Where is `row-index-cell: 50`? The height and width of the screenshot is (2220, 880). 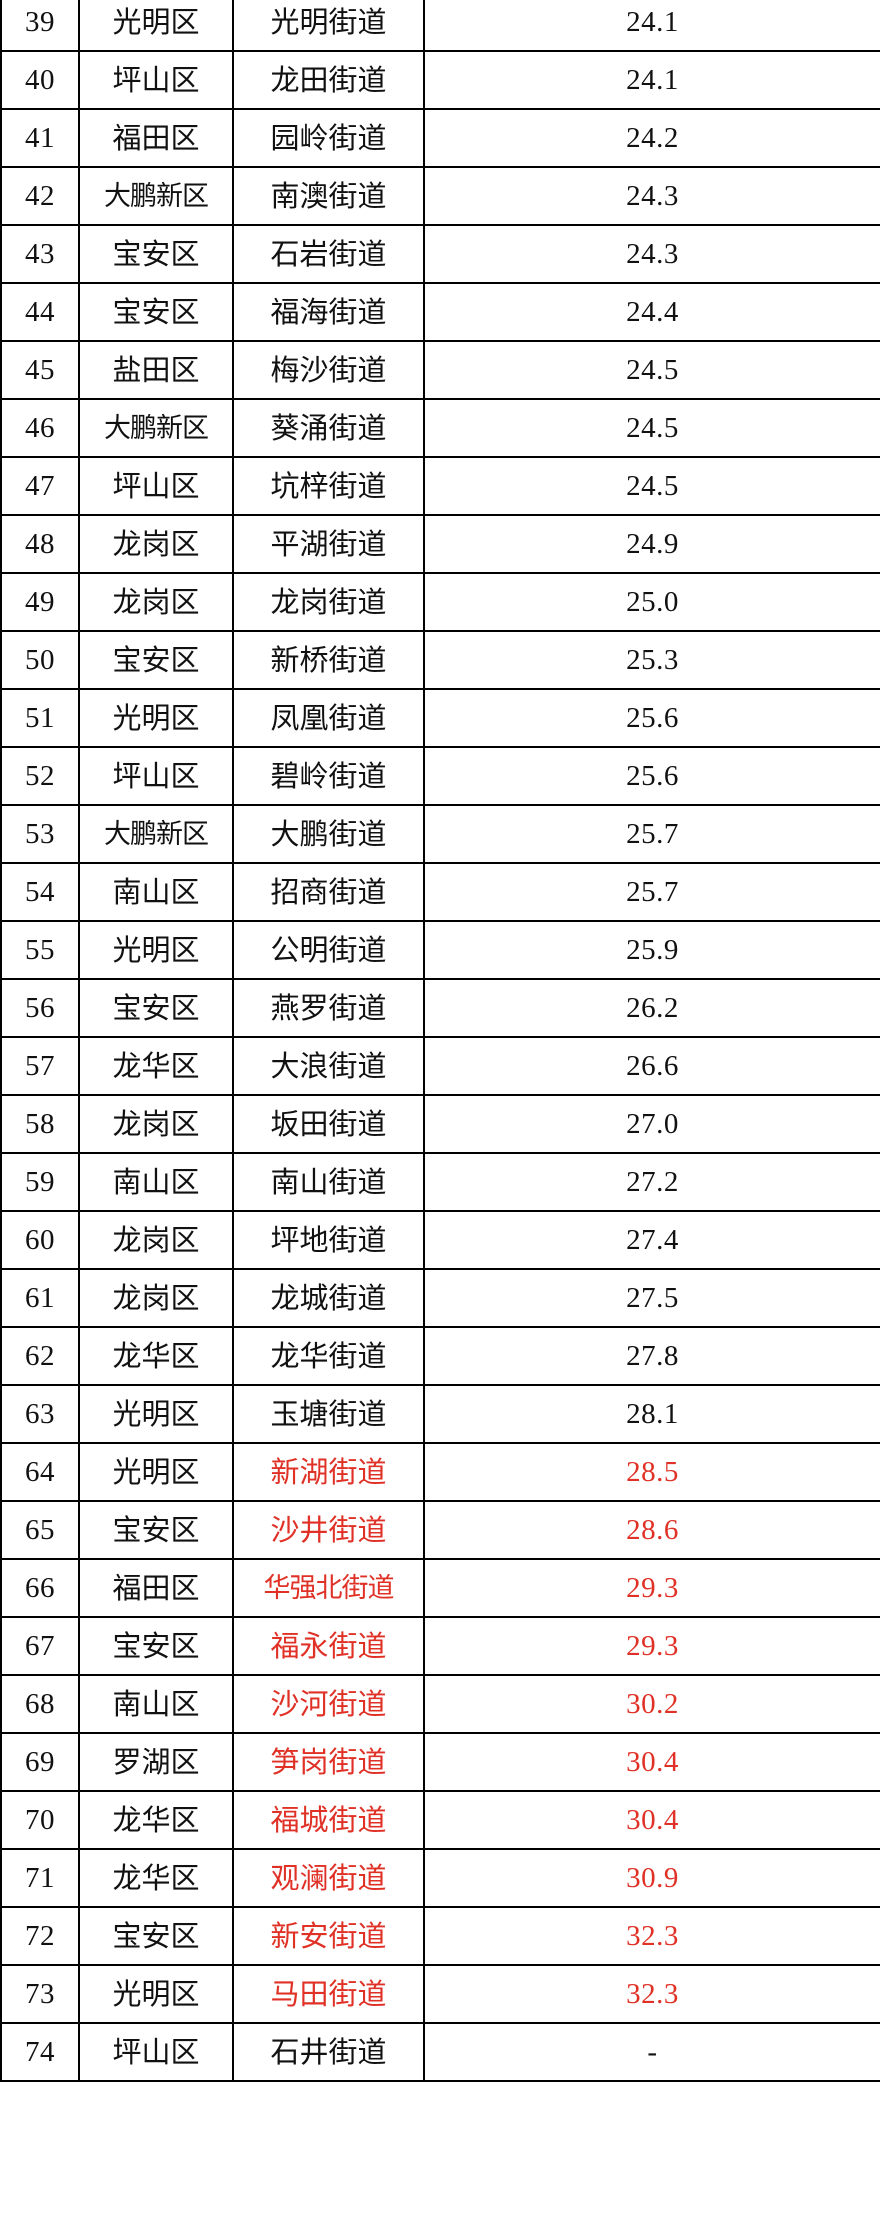 row-index-cell: 50 is located at coordinates (40, 660).